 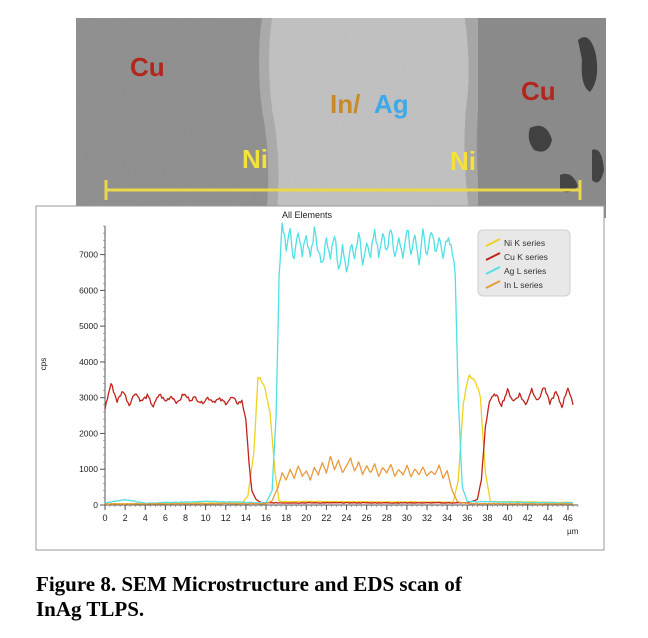 What do you see at coordinates (525, 271) in the screenshot?
I see `legend-entry: Ag L series` at bounding box center [525, 271].